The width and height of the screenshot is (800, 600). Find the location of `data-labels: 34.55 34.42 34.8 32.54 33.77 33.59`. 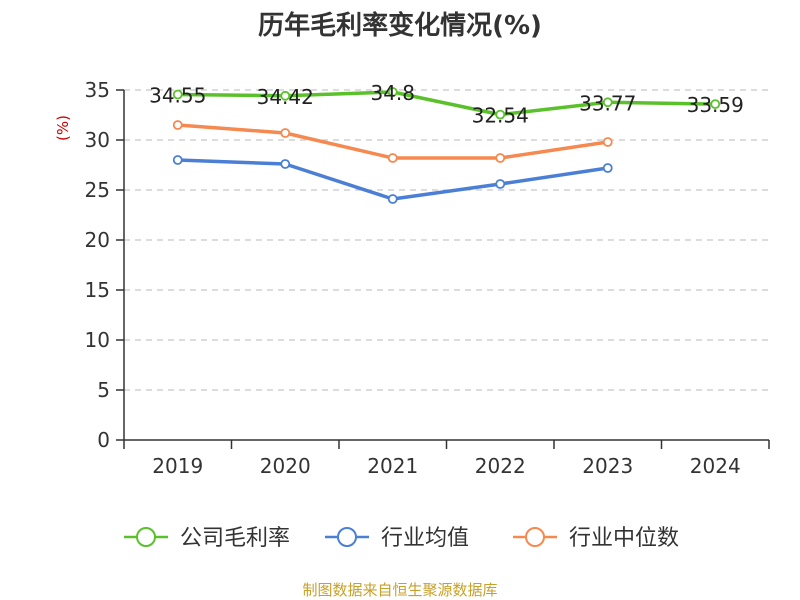

data-labels: 34.55 34.42 34.8 32.54 33.77 33.59 is located at coordinates (446, 104).